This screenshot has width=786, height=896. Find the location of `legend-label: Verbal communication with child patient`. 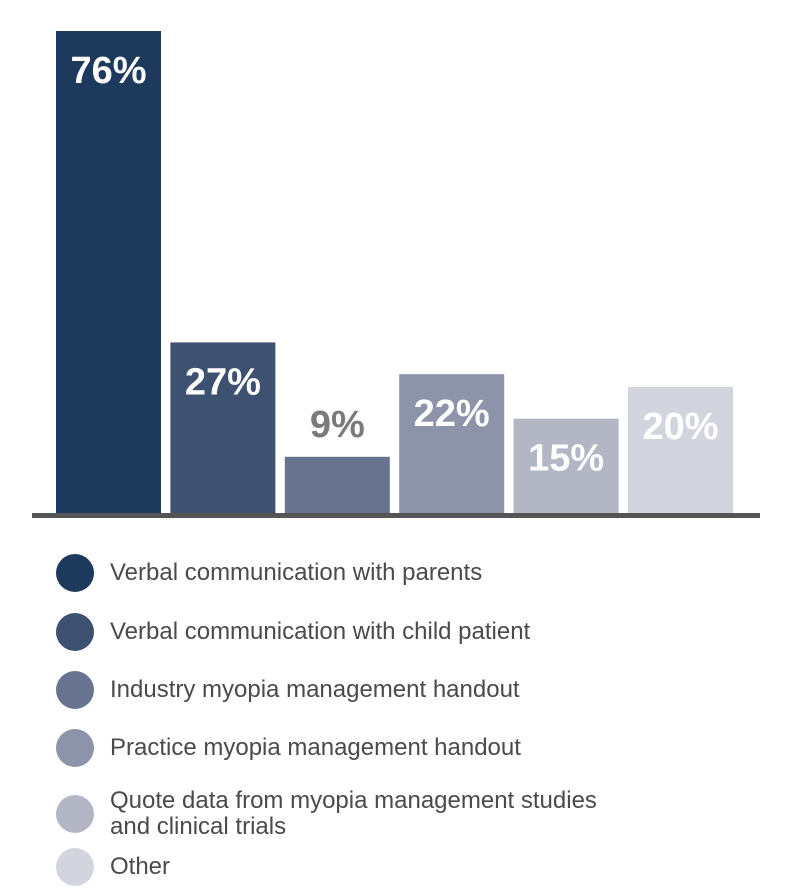

legend-label: Verbal communication with child patient is located at coordinates (320, 631).